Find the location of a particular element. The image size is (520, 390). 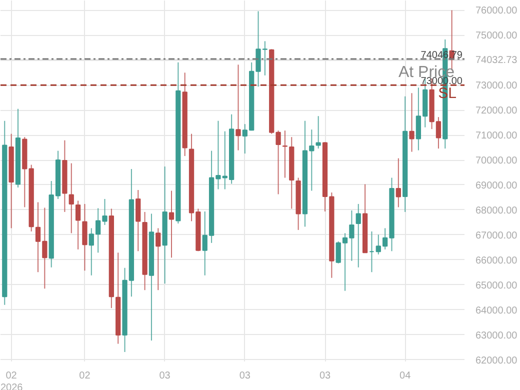

y-tick-label: 71000.00 is located at coordinates (497, 136).